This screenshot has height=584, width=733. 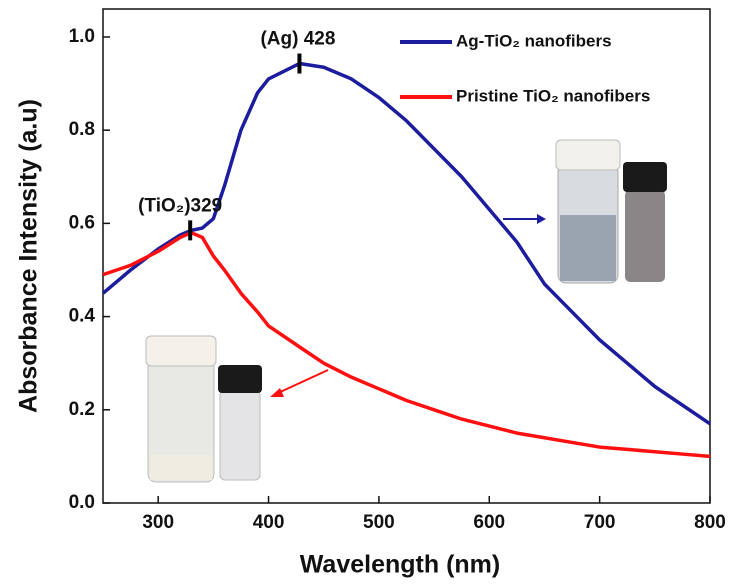 I want to click on legend-label: Pristine TiO₂ nanofibers, so click(x=553, y=95).